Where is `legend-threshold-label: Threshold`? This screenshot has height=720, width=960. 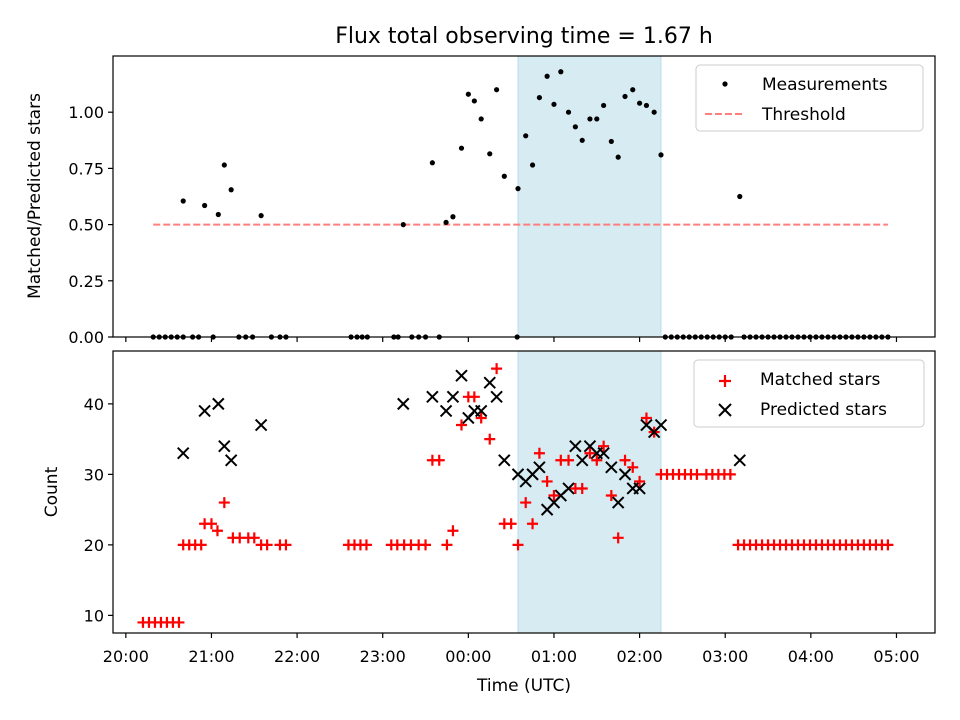 legend-threshold-label: Threshold is located at coordinates (803, 115).